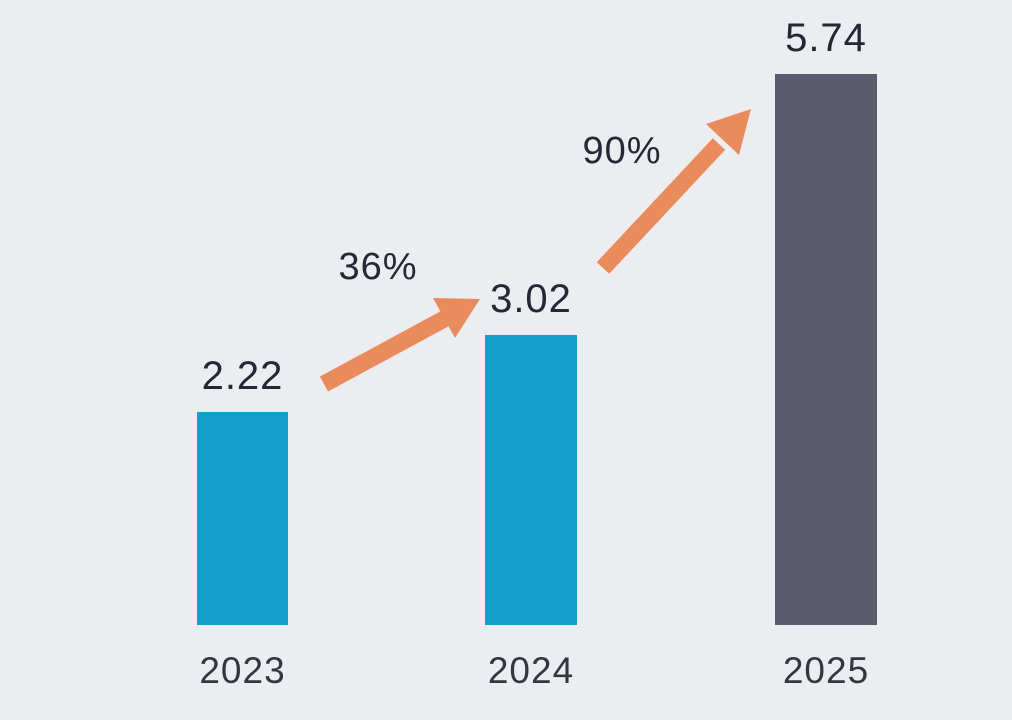 This screenshot has height=720, width=1012. Describe the element at coordinates (378, 267) in the screenshot. I see `growth-label-36: 36%` at that location.